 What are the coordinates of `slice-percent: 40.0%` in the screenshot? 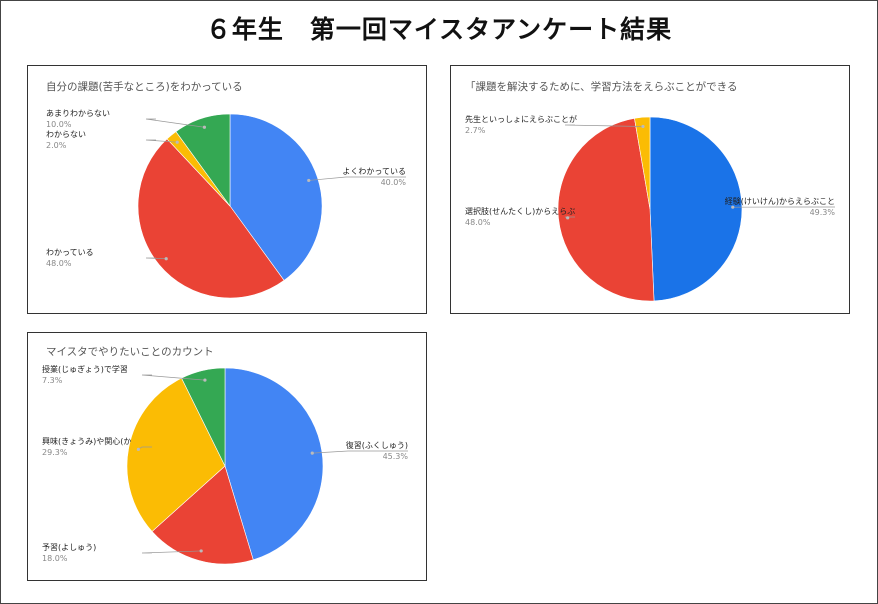 It's located at (394, 182).